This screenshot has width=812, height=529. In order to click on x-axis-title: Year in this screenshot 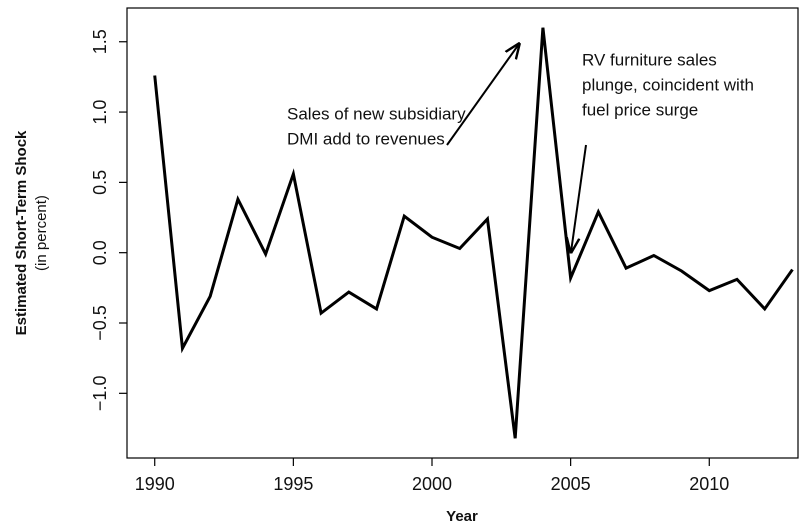, I will do `click(462, 516)`.